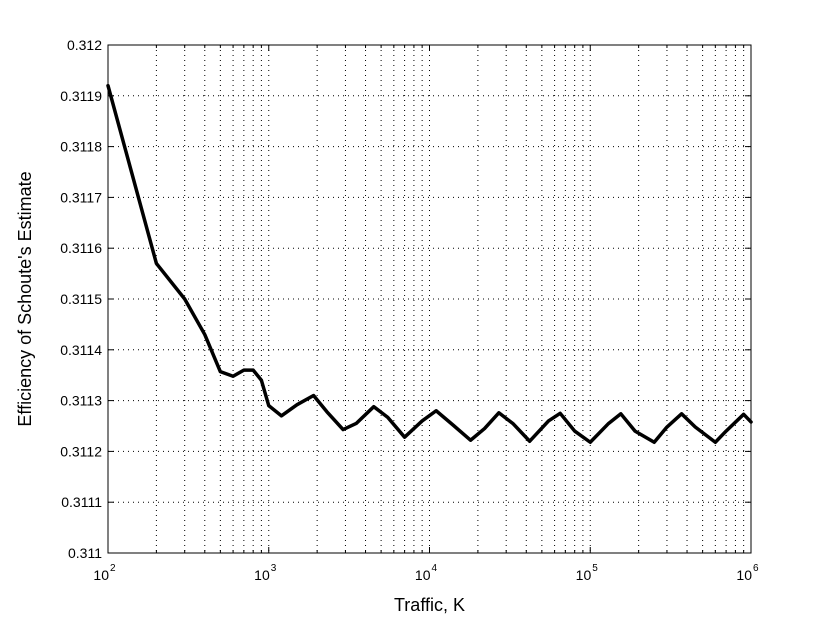  I want to click on y-tick-label: 0.311, so click(85, 553).